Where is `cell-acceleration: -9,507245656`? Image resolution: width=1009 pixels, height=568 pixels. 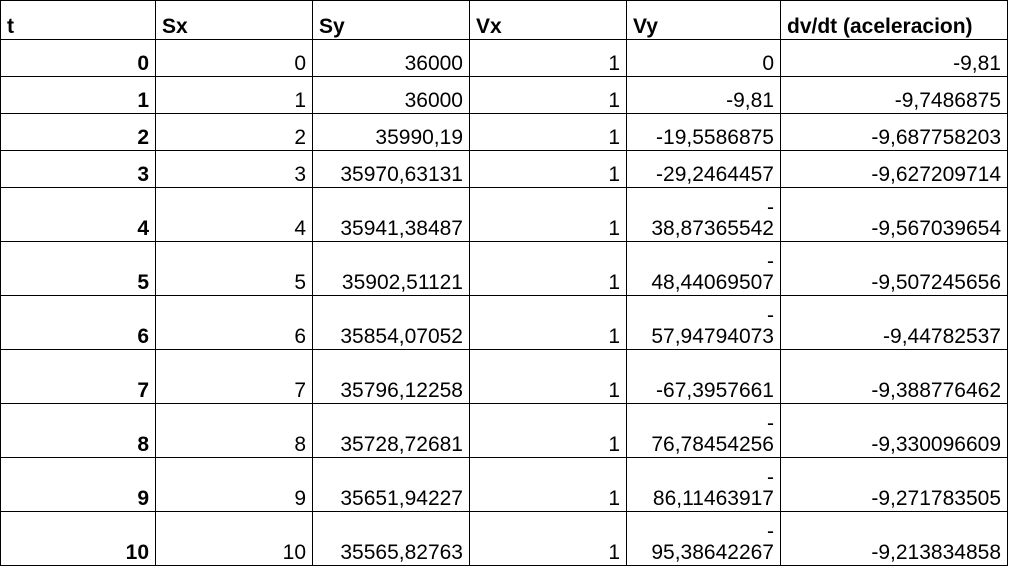
cell-acceleration: -9,507245656 is located at coordinates (894, 268).